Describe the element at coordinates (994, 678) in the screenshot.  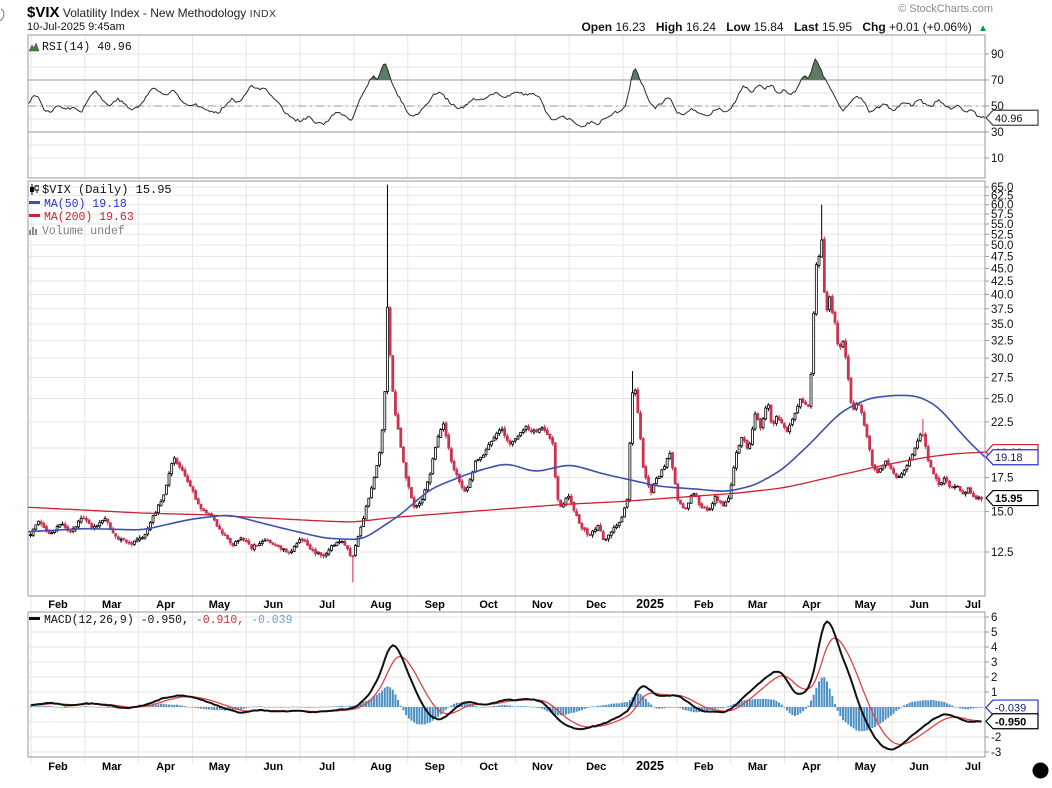
I see `svg-text: 2` at that location.